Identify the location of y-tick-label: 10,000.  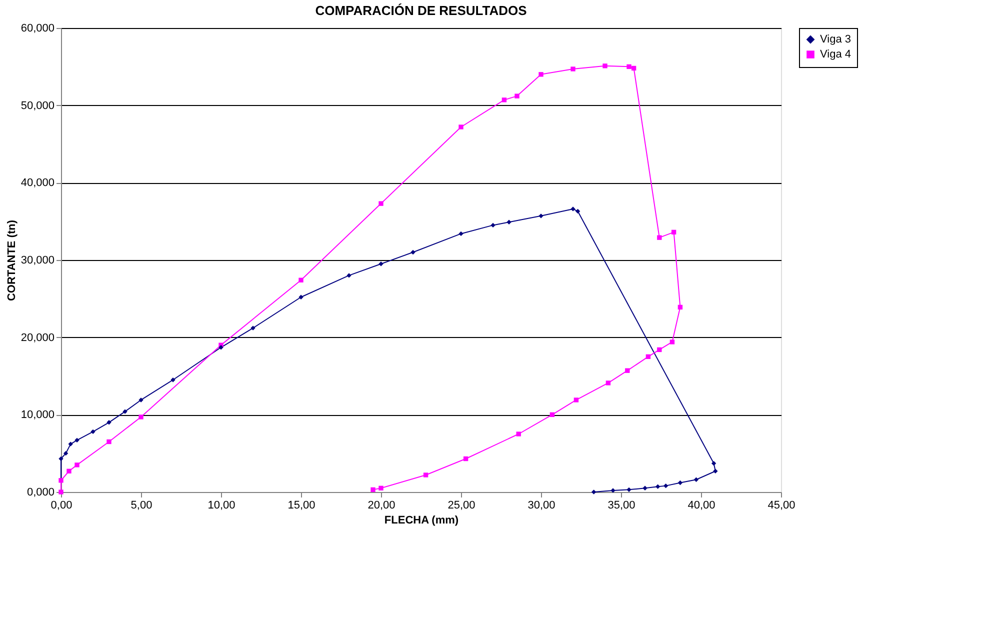
(37, 415).